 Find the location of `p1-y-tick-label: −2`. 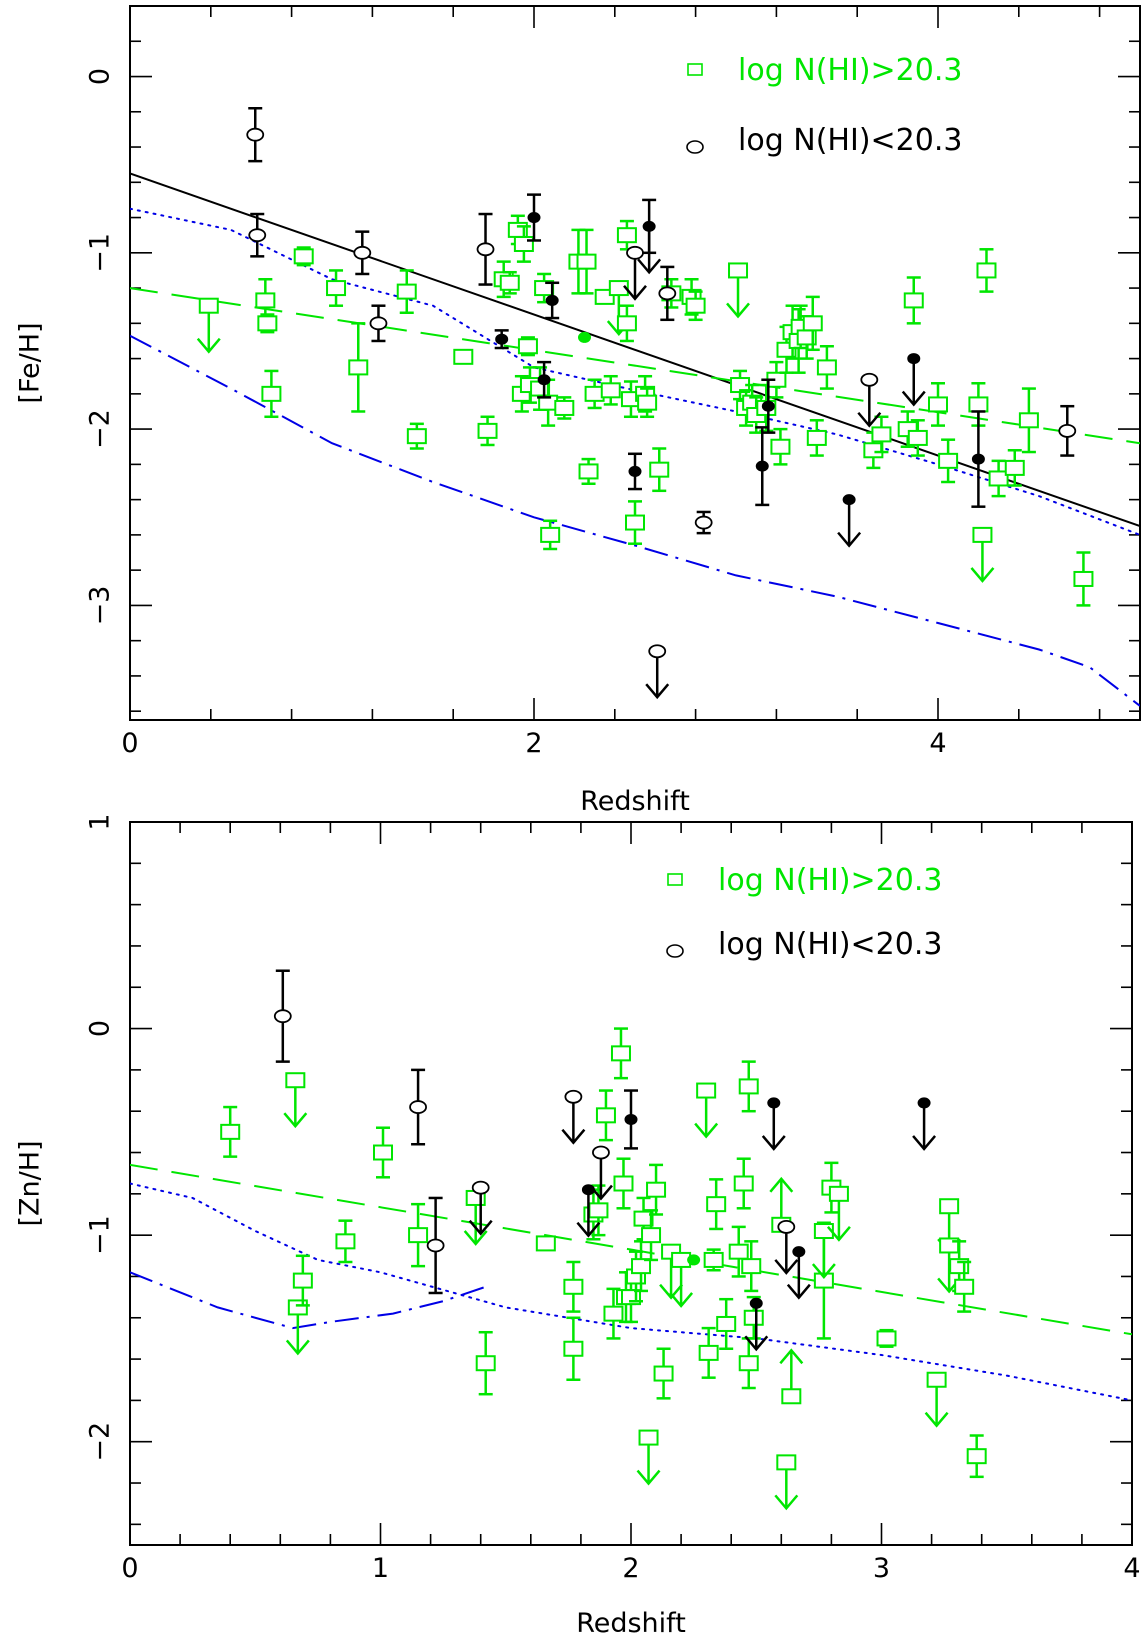

p1-y-tick-label: −2 is located at coordinates (100, 1442).